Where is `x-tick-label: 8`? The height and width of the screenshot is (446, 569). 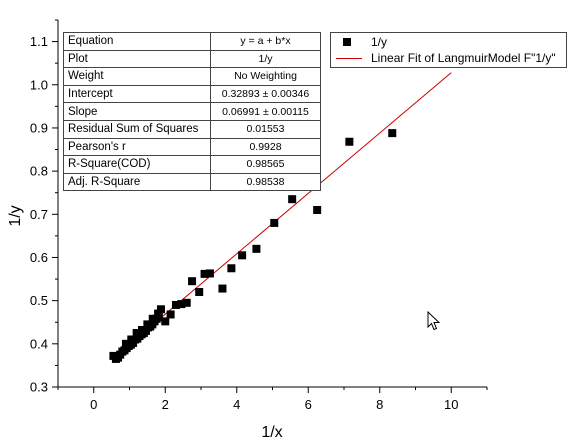
x-tick-label: 8 is located at coordinates (379, 404).